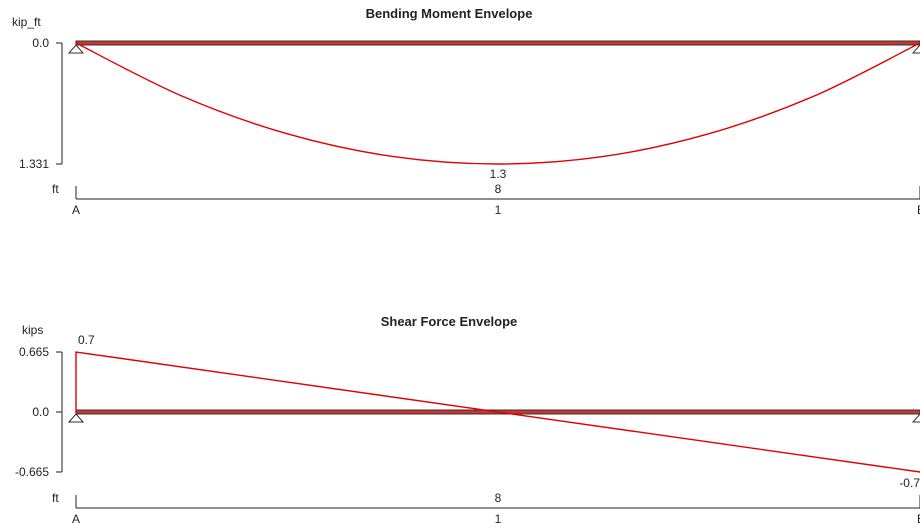  Describe the element at coordinates (76, 418) in the screenshot. I see `sf-support-a` at that location.